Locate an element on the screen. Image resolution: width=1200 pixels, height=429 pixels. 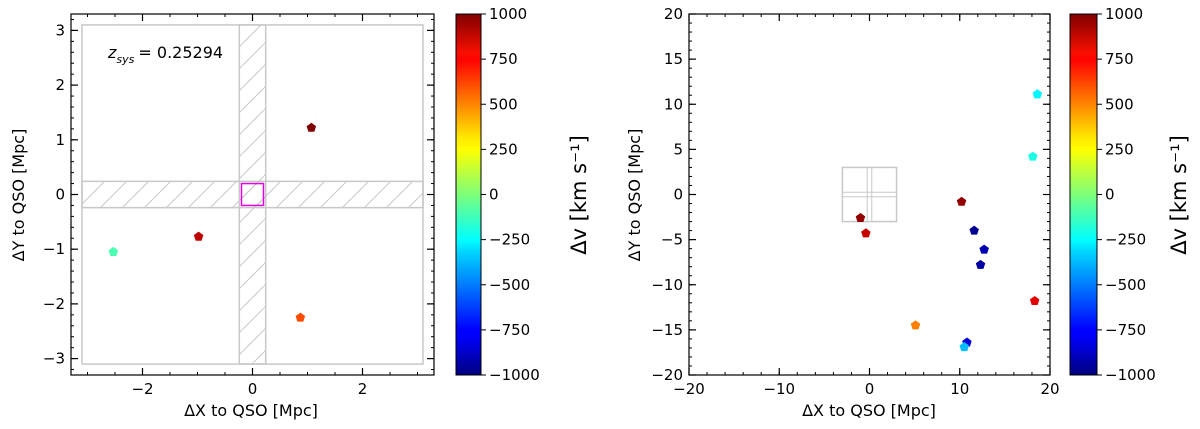
colorbar-label-right: Δv [km s⁻¹] is located at coordinates (1179, 195).